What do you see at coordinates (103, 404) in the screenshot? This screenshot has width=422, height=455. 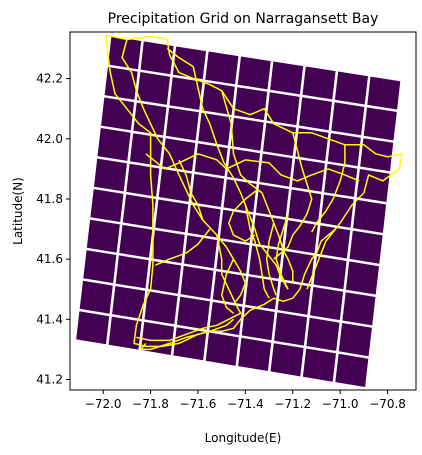 I see `x-tick-label: −72.0` at bounding box center [103, 404].